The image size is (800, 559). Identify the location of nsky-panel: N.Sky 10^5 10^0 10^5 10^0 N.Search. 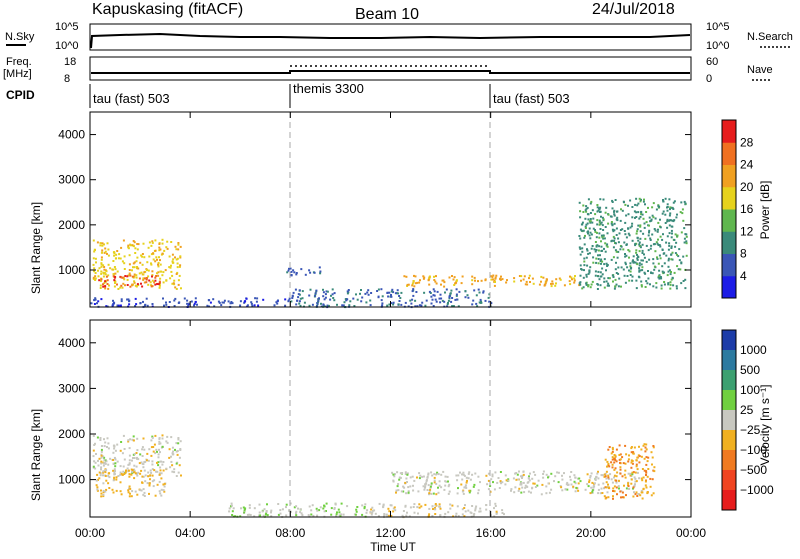
(399, 36).